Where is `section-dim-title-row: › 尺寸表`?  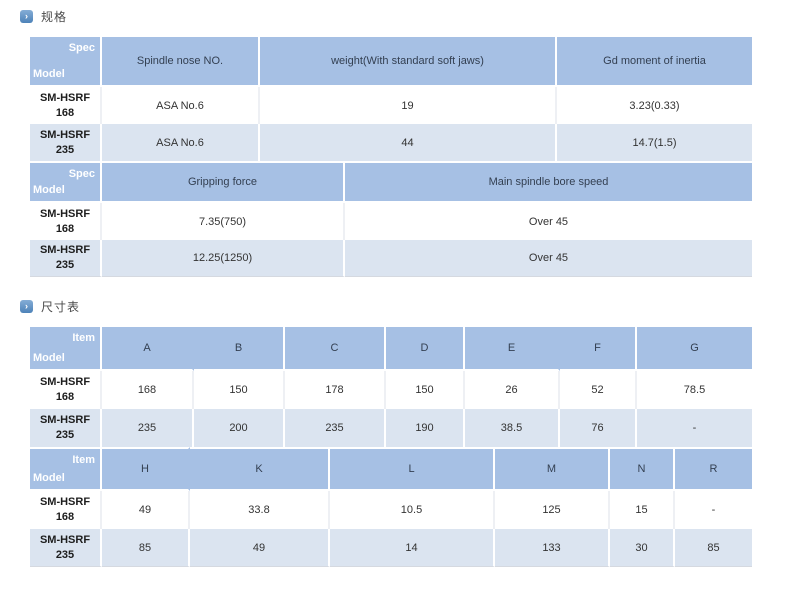
section-dim-title-row: › 尺寸表 is located at coordinates (402, 306).